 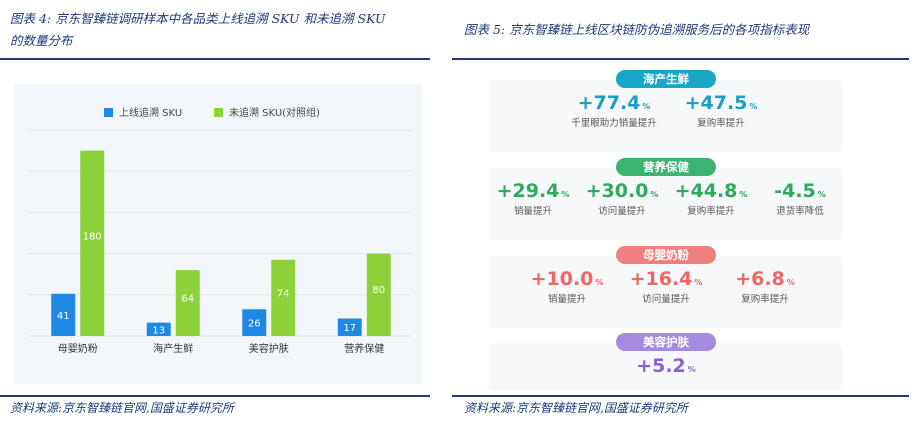 I want to click on caption-line-1: 图表 4: 京东智臻链调研样本中各品类上线追溯 SKU 和未追溯 SKU, so click(x=198, y=18).